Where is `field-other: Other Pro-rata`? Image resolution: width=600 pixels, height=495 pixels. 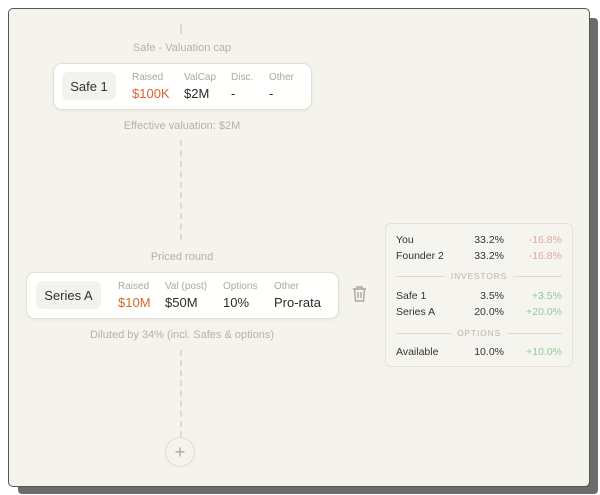 field-other: Other Pro-rata is located at coordinates (297, 295).